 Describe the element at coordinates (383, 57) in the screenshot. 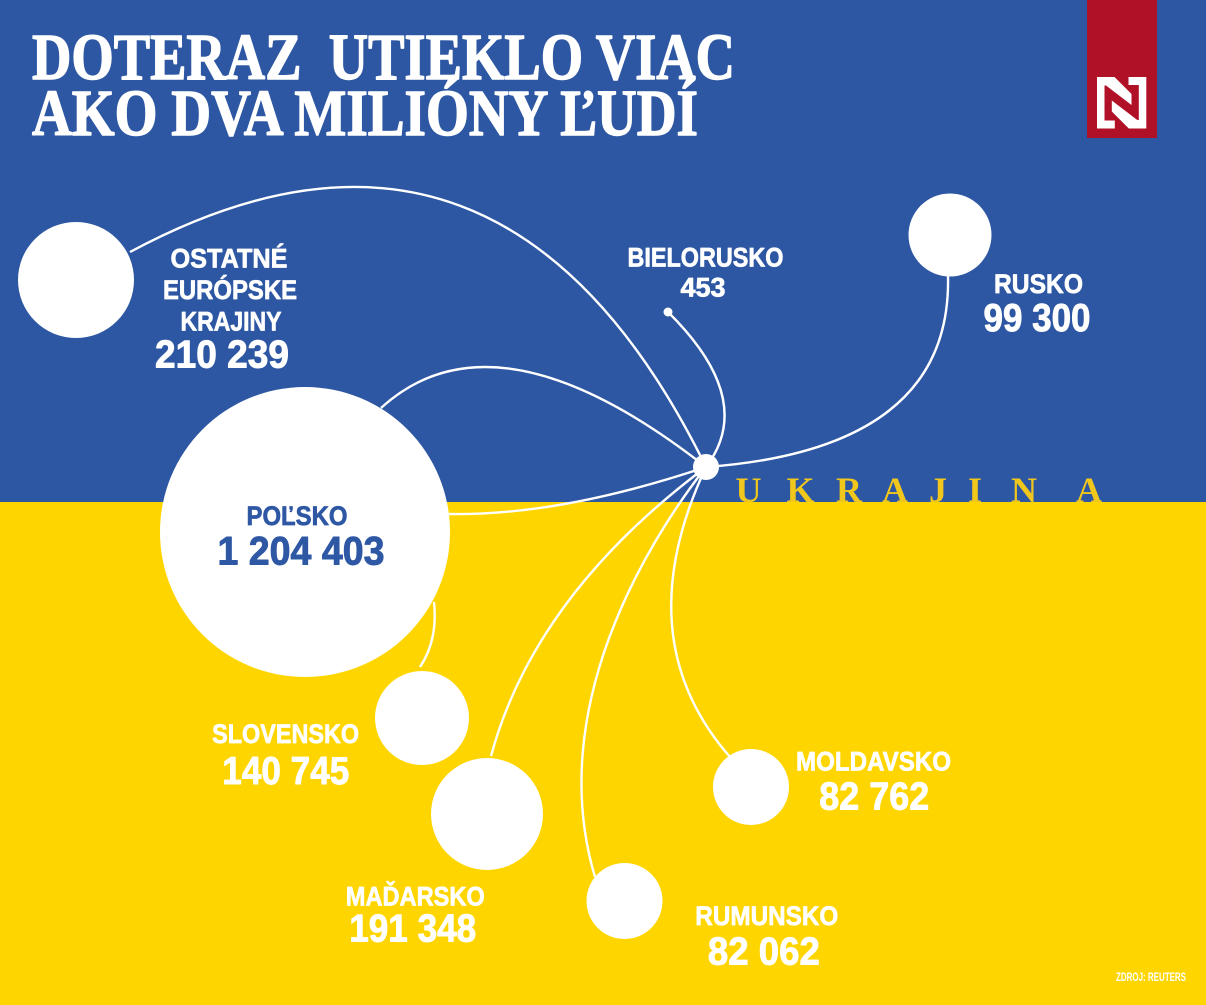

I see `svg-text: DOTERAZ UTIEKLO VIAC` at that location.